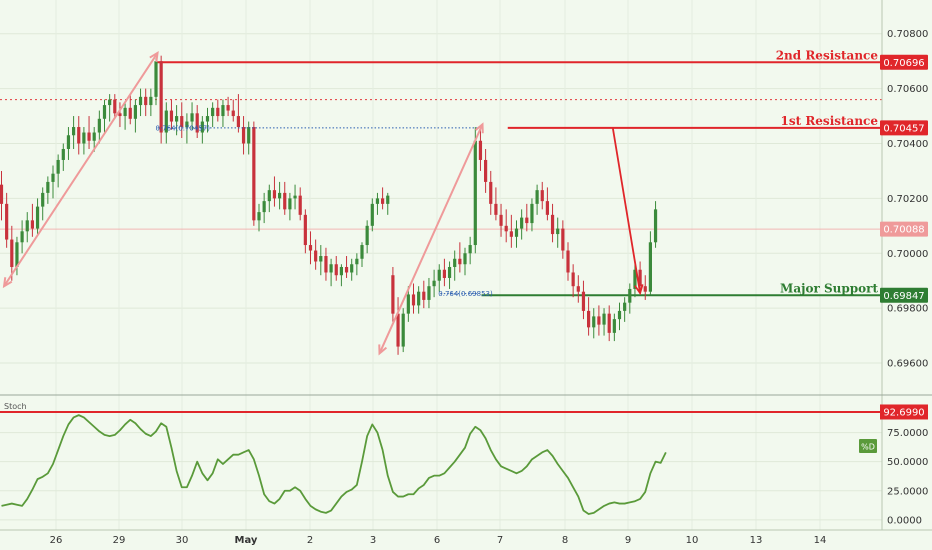  I want to click on projection-arrow, so click(627, 211).